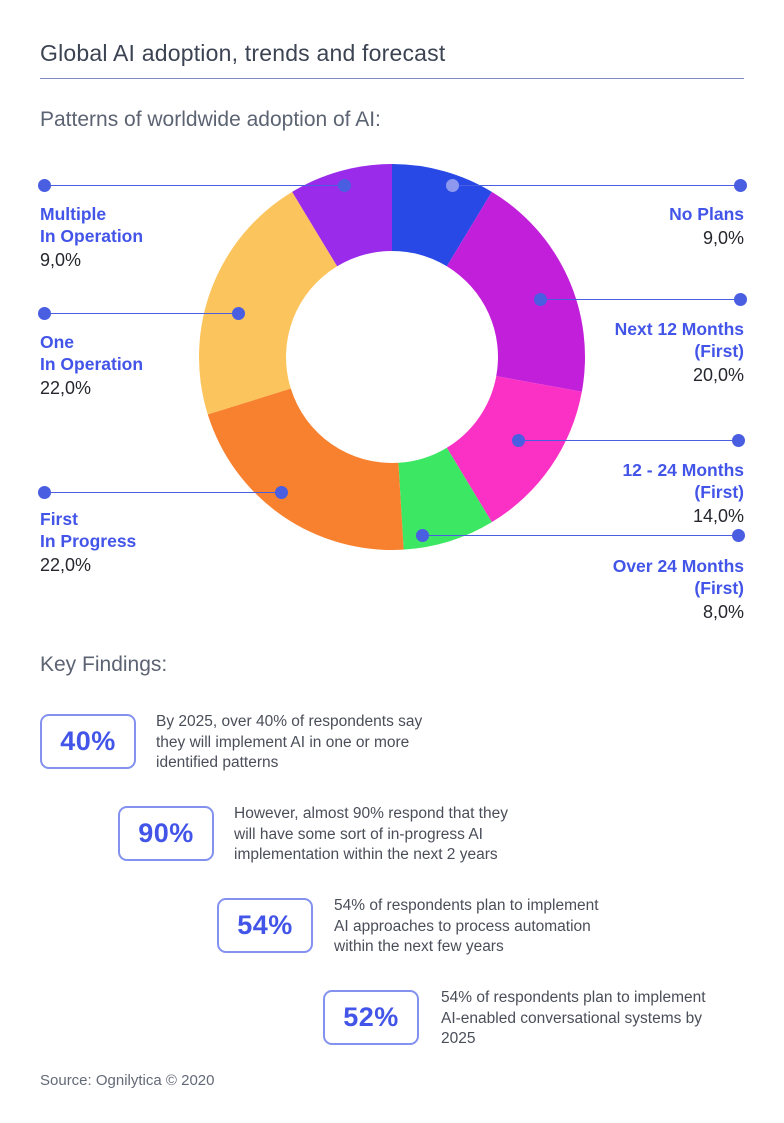 The image size is (784, 1123). I want to click on callout-next-12-months: Next 12 Months (First) 20,0%, so click(679, 352).